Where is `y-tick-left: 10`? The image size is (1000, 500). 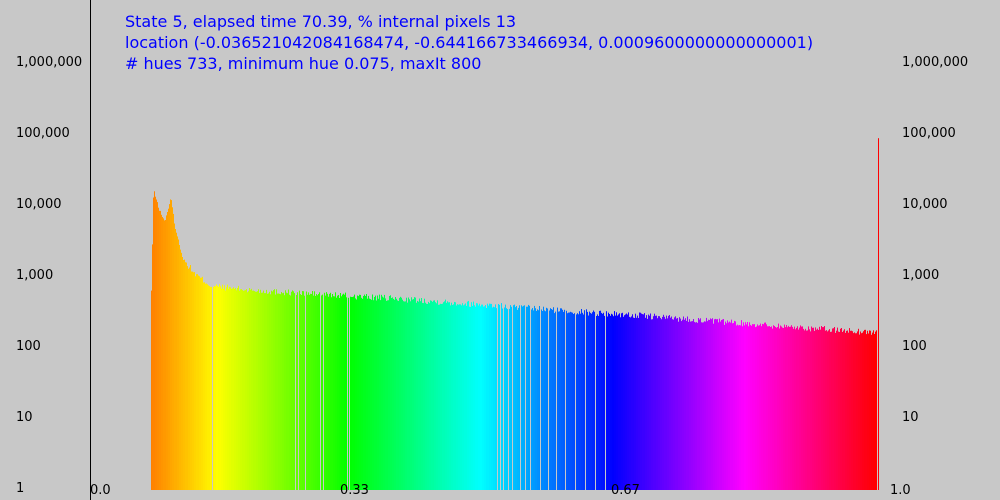
y-tick-left: 10 is located at coordinates (24, 417).